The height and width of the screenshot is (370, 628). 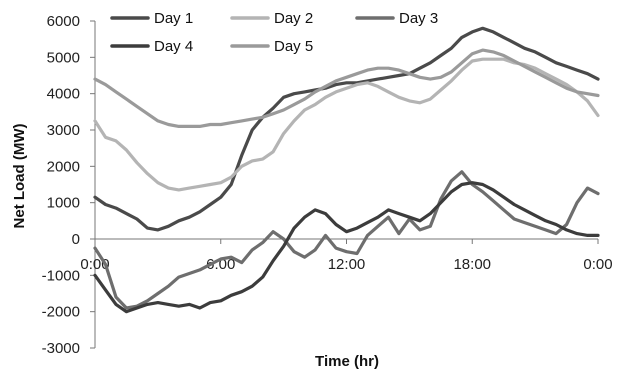 I want to click on x-tick-label: 18:00, so click(x=472, y=264).